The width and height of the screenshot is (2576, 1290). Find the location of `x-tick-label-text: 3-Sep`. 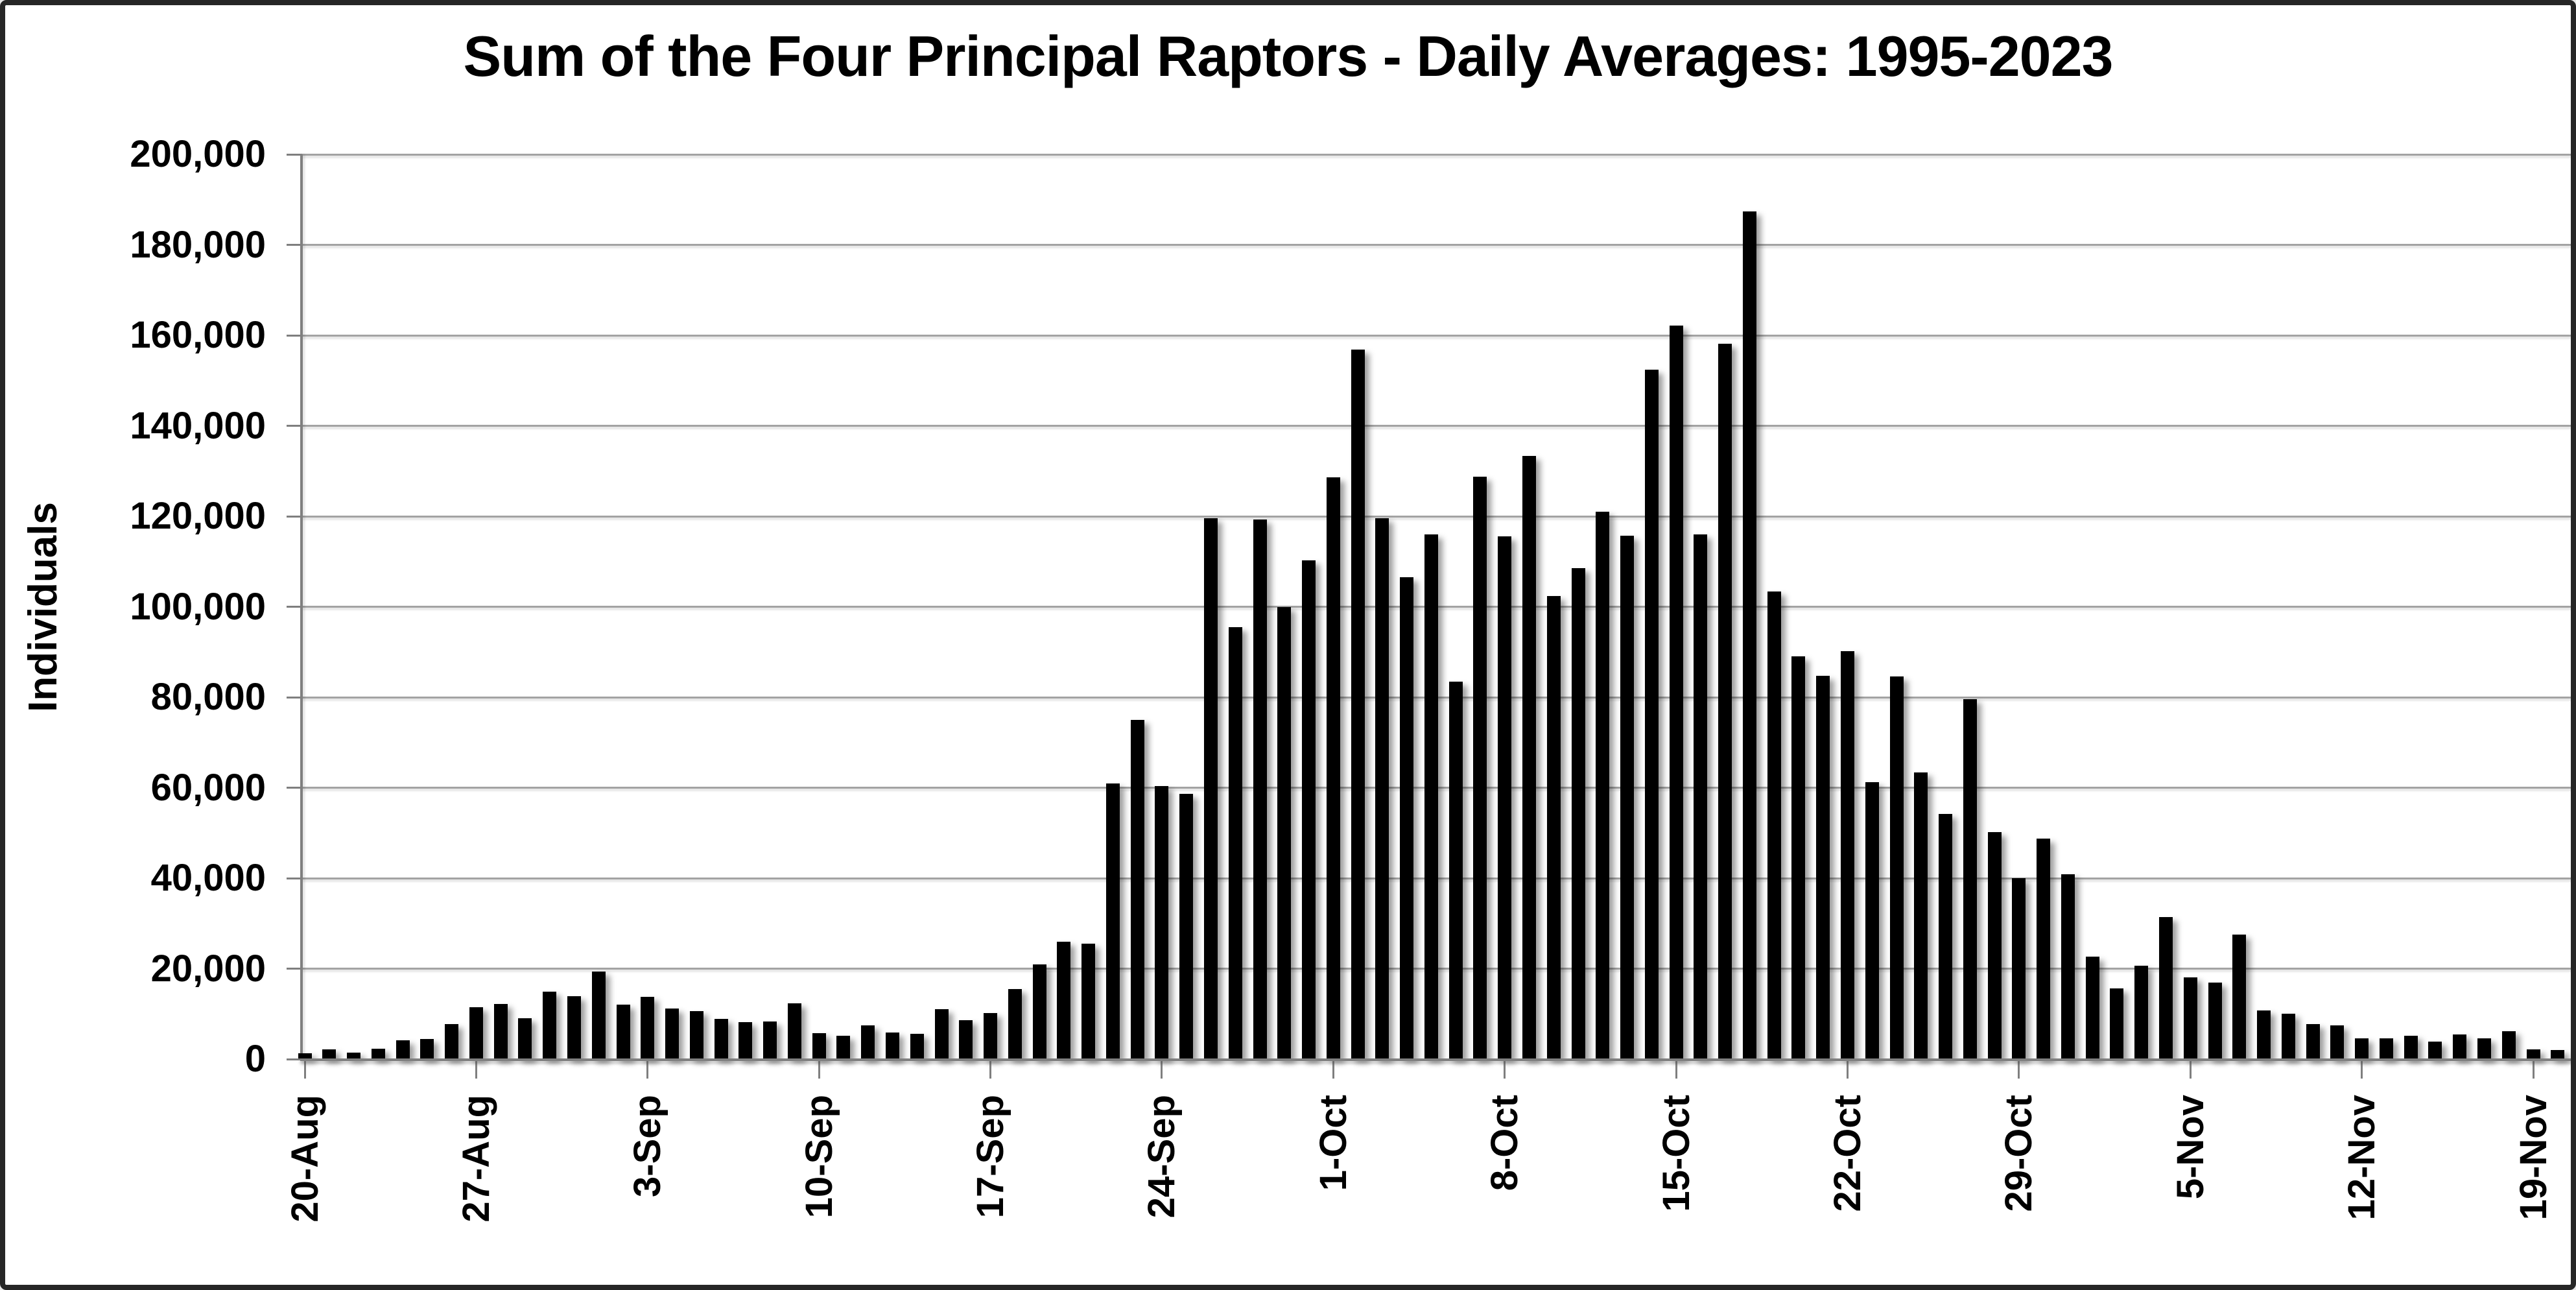

x-tick-label-text: 3-Sep is located at coordinates (647, 1146).